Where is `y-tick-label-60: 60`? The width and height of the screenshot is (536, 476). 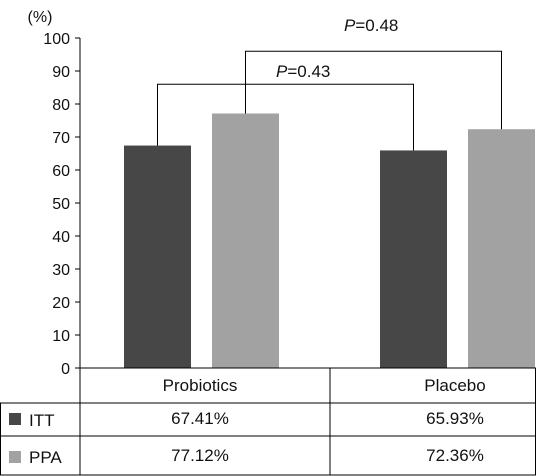 y-tick-label-60: 60 is located at coordinates (61, 171).